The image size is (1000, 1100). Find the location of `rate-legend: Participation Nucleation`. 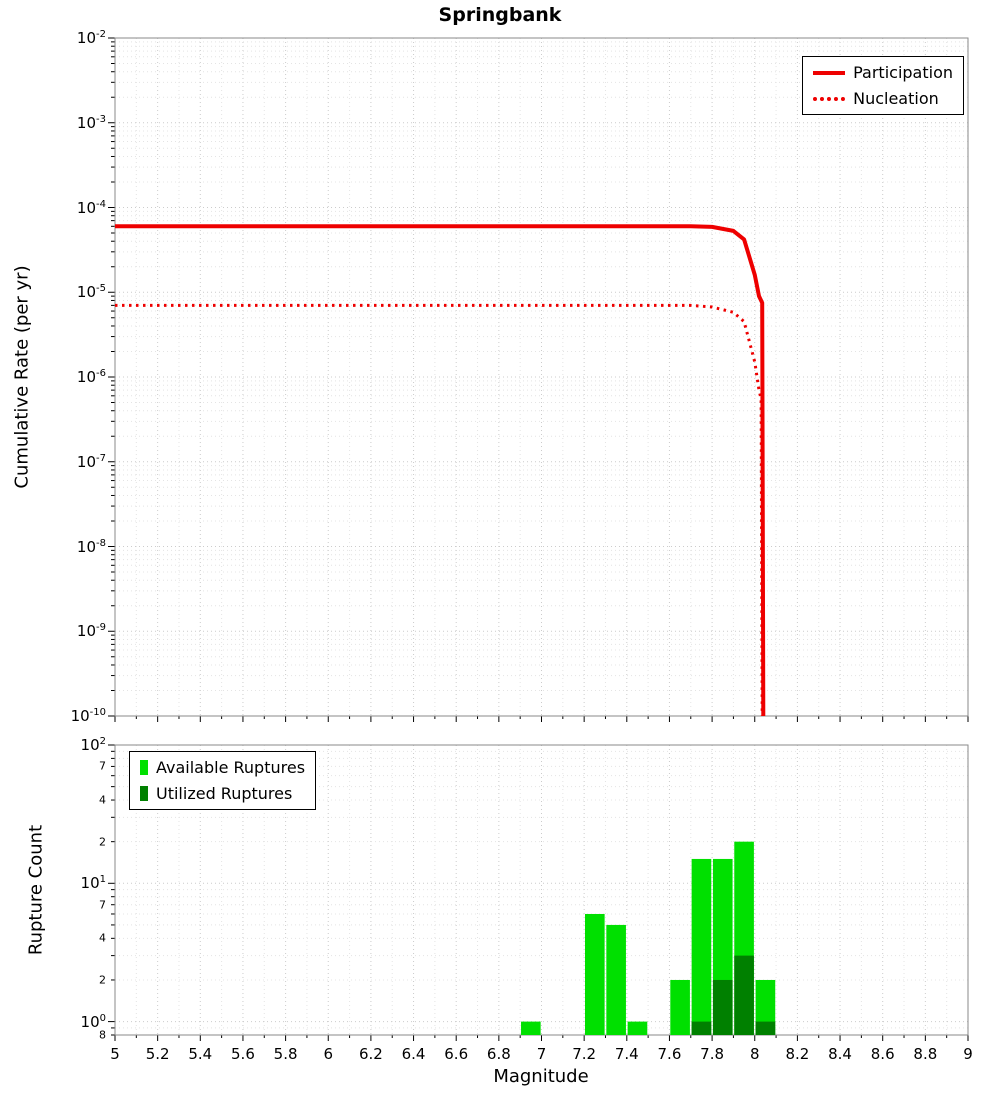

rate-legend: Participation Nucleation is located at coordinates (883, 85).